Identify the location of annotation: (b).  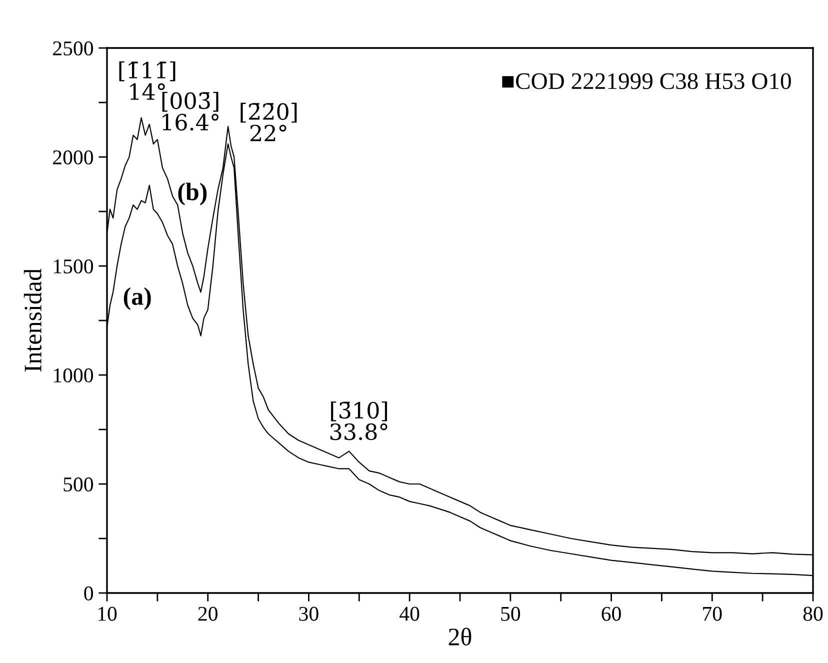
(192, 194).